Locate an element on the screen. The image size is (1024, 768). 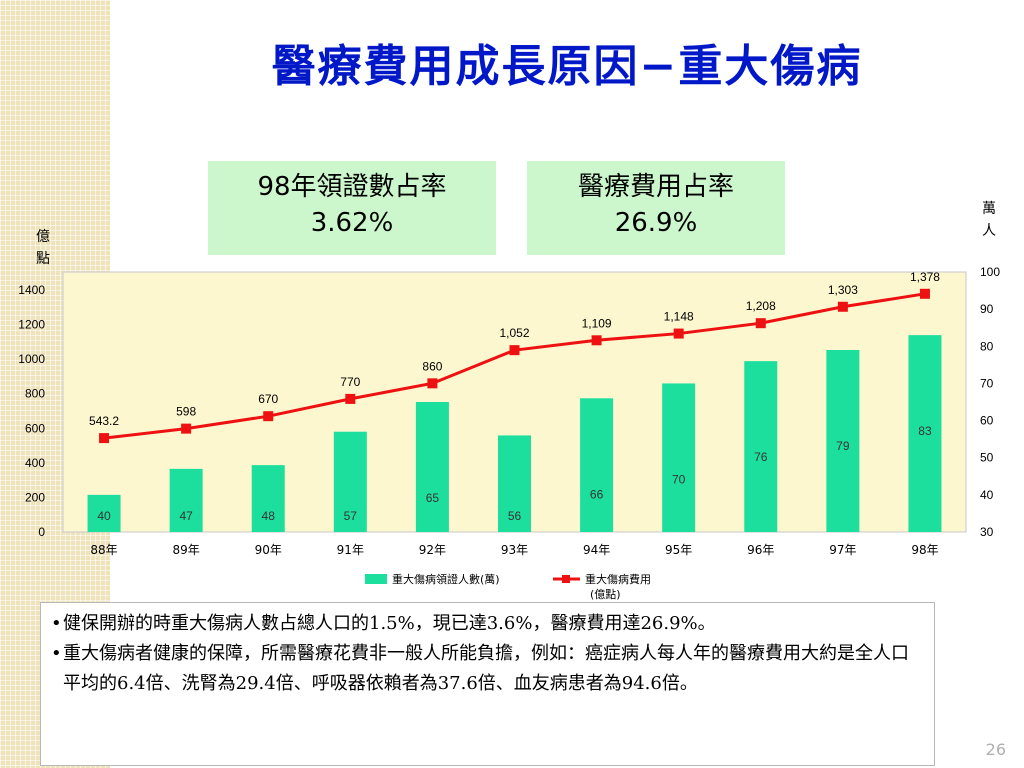
x-tick-label: 89年 is located at coordinates (185, 550).